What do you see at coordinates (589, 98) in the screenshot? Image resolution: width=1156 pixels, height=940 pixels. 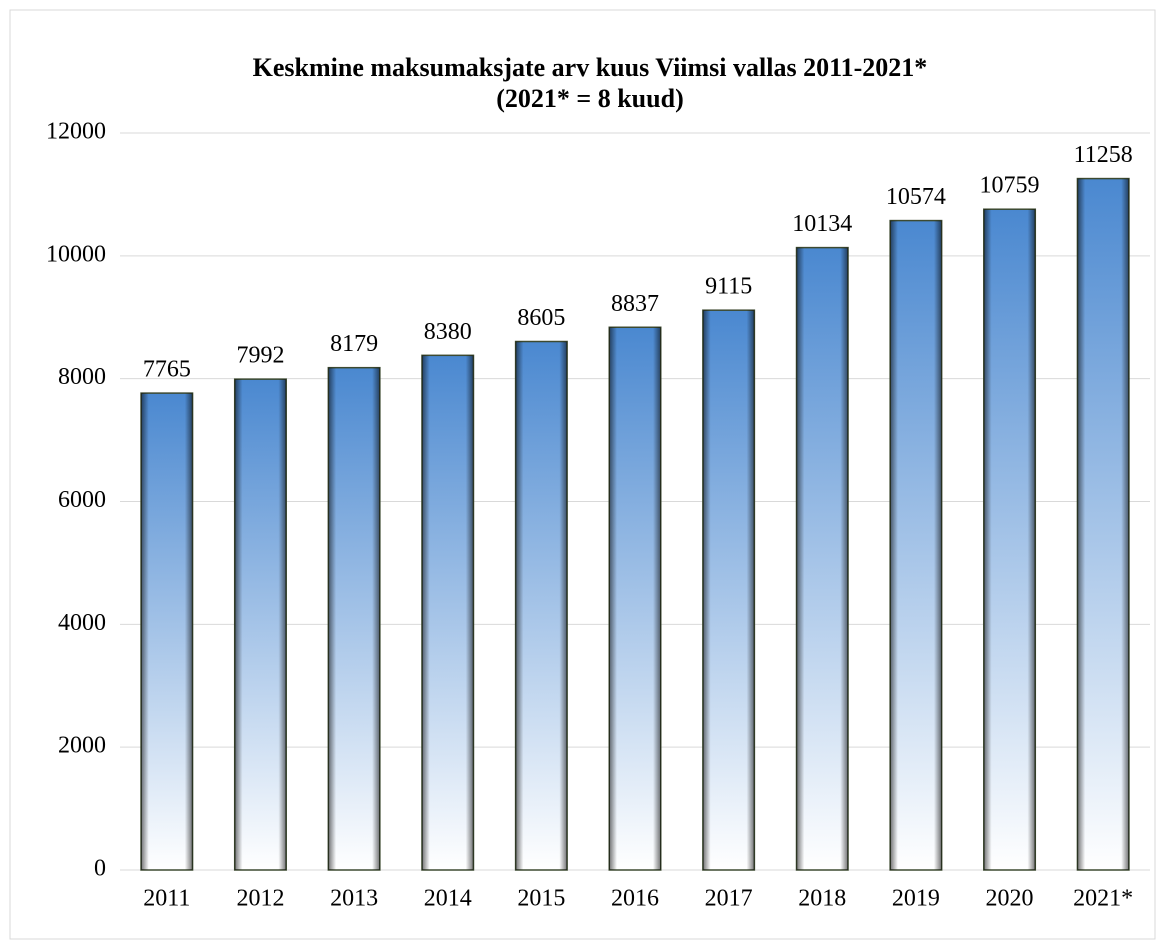 I see `chart-subtitle: (2021* = 8 kuud)` at bounding box center [589, 98].